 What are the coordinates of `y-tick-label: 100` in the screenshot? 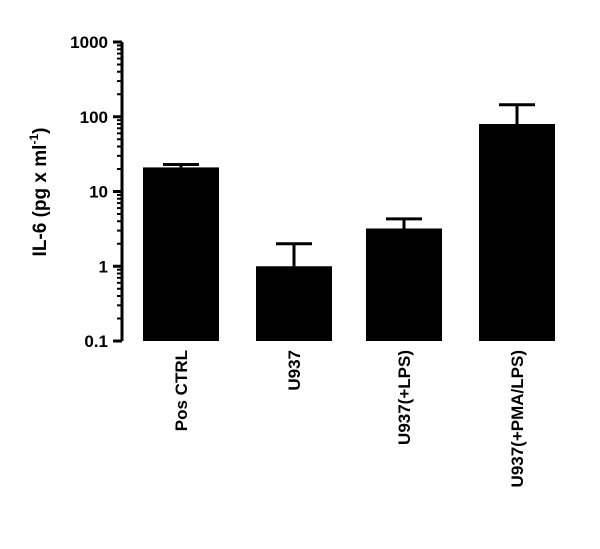 It's located at (94, 117).